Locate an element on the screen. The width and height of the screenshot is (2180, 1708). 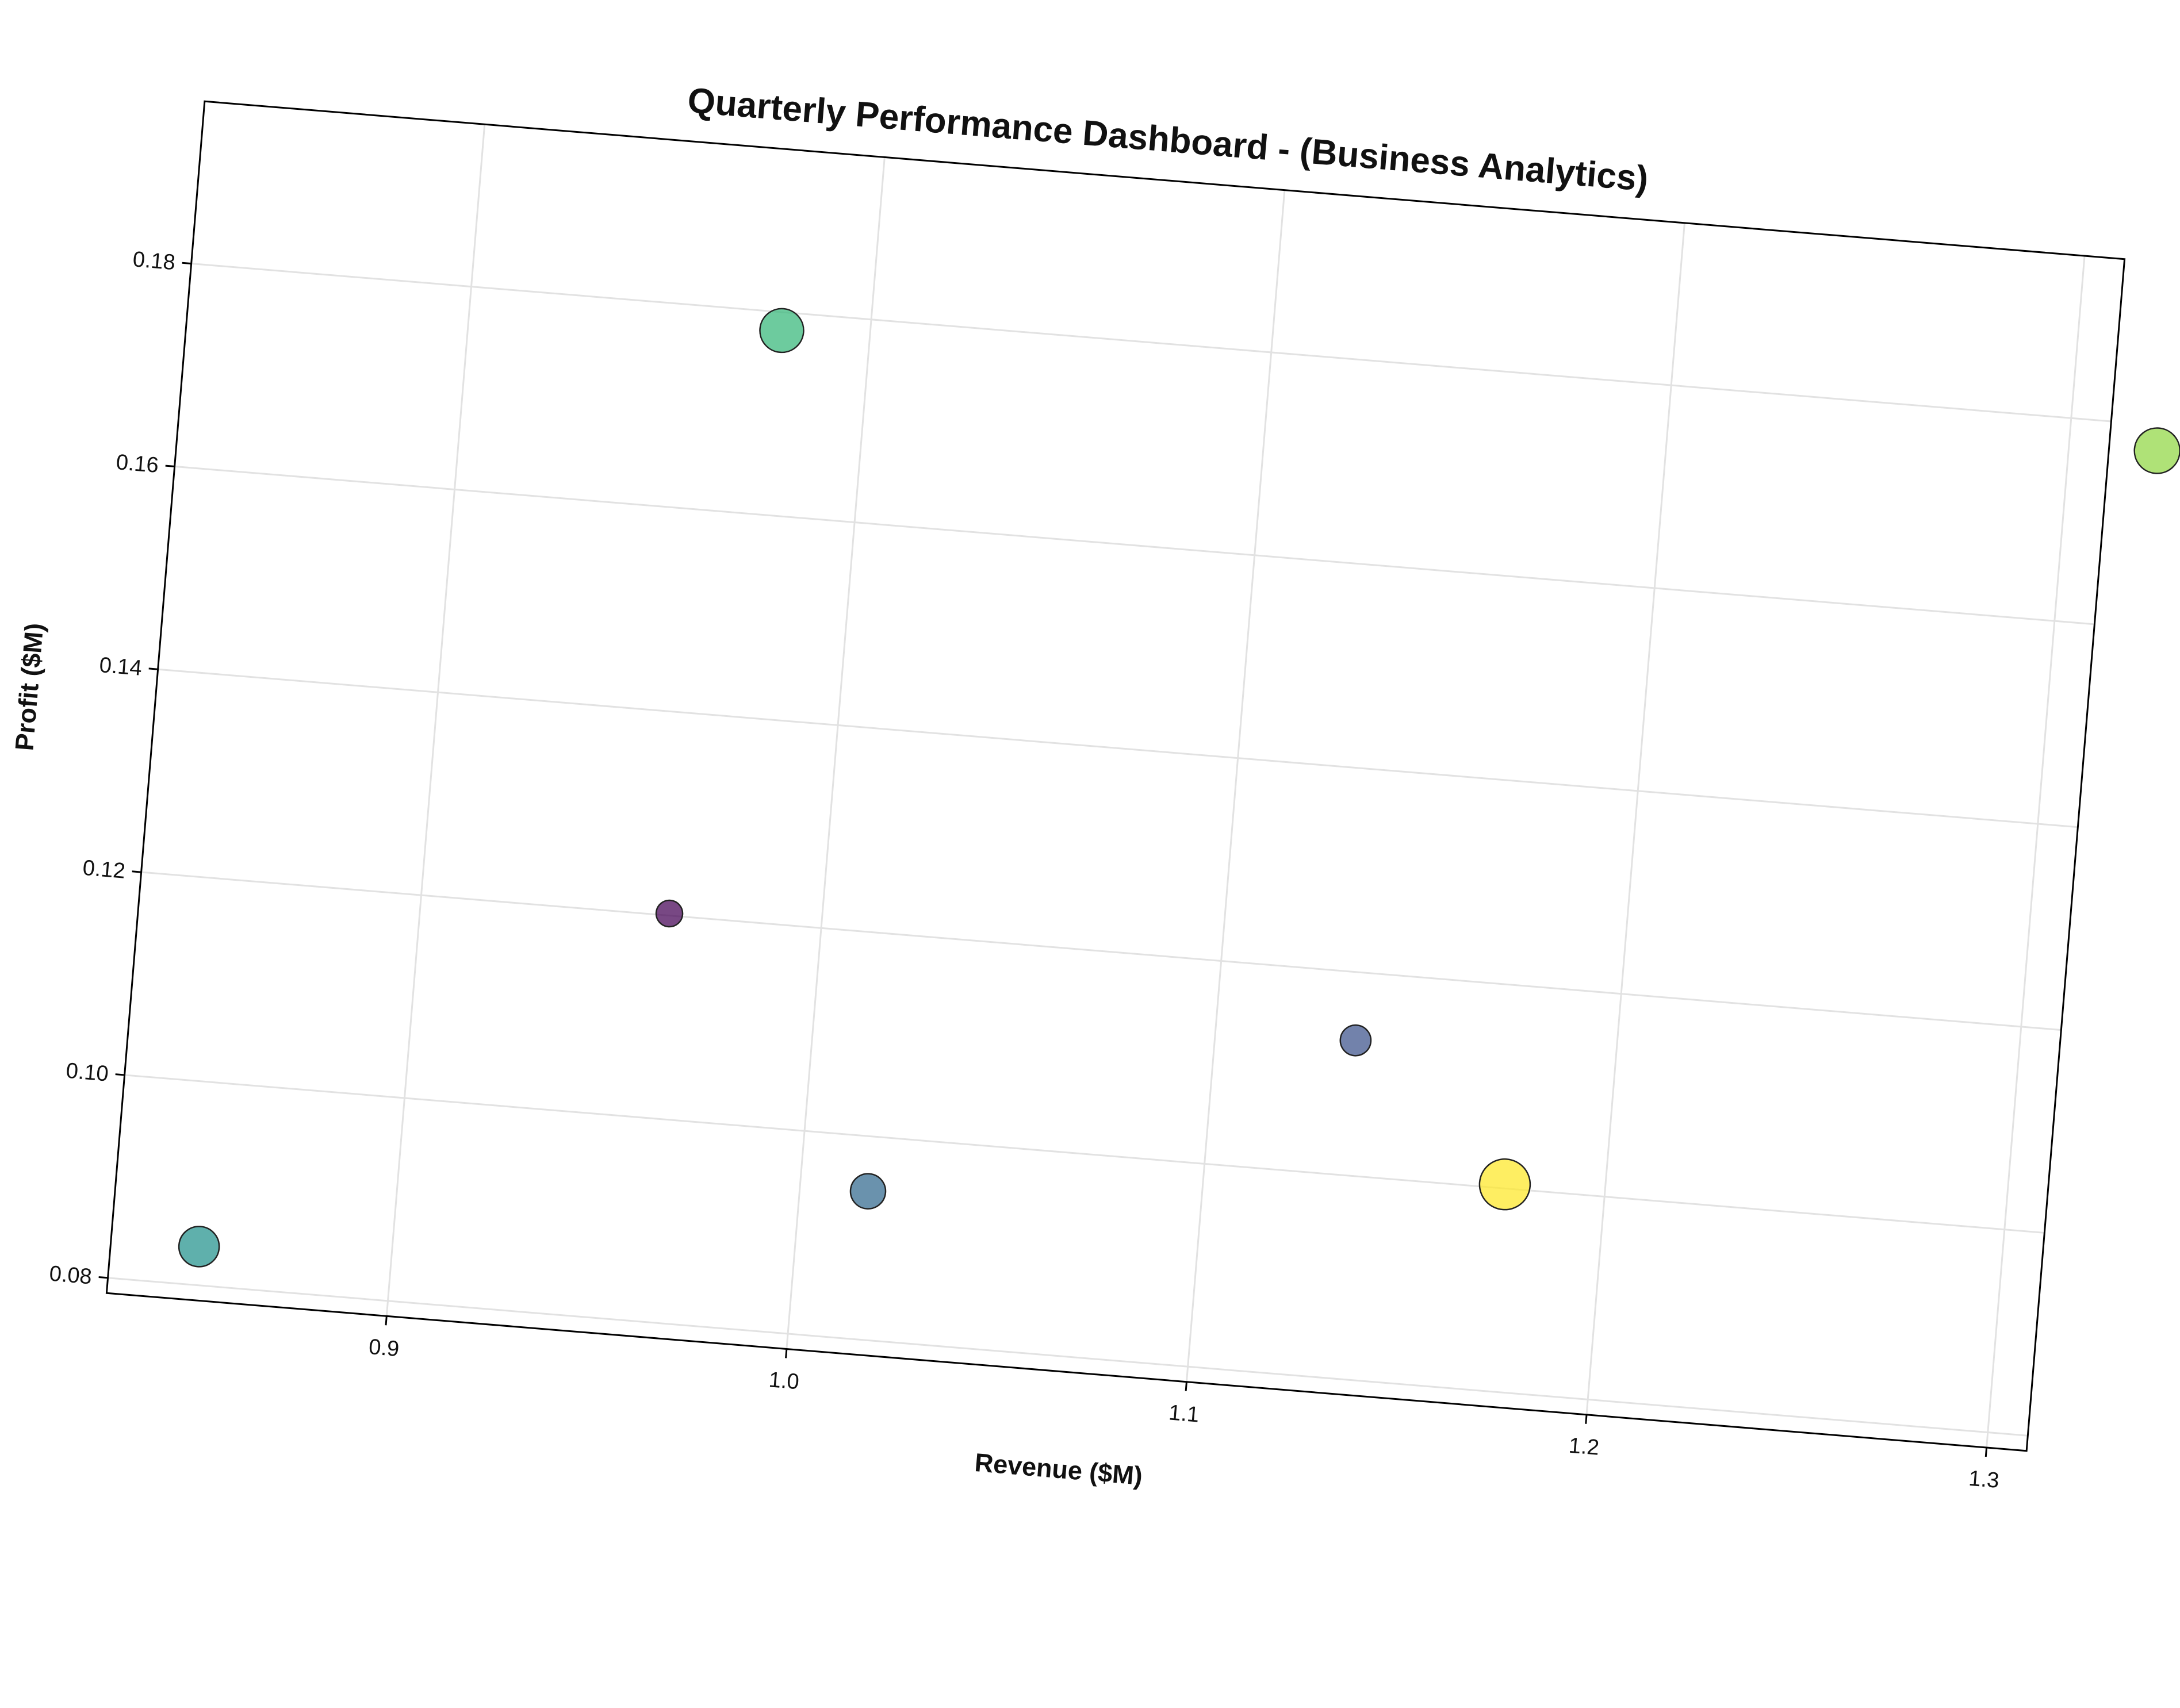
y-tick-label: 0.16 is located at coordinates (137, 464).